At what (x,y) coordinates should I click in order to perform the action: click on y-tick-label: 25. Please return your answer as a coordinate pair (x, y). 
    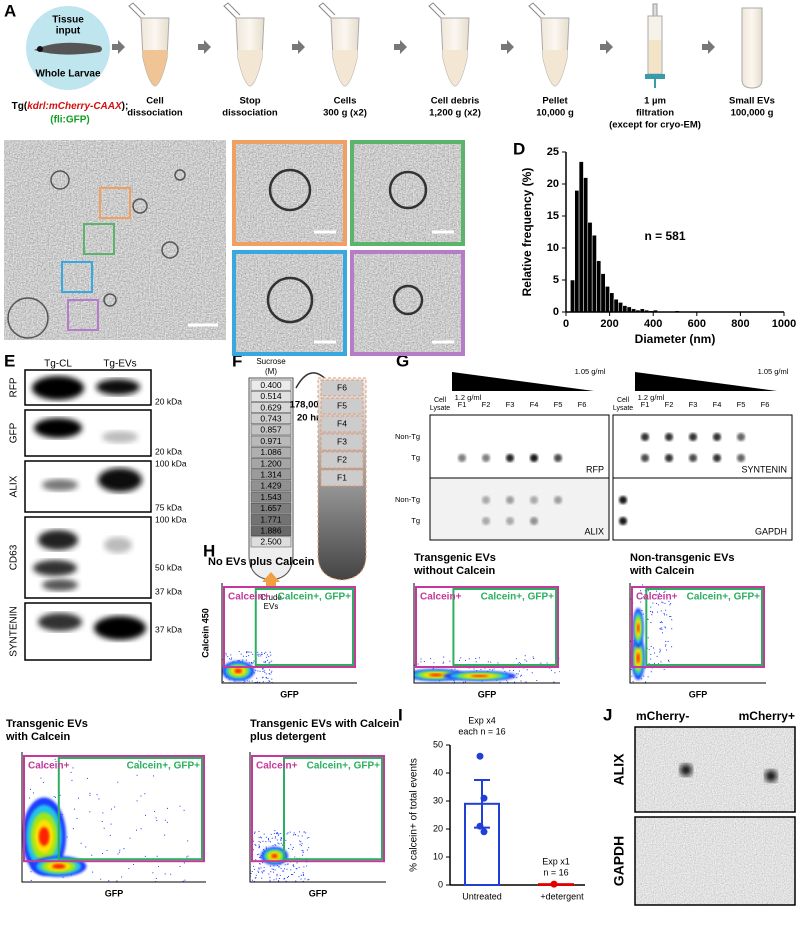
    Looking at the image, I should click on (553, 152).